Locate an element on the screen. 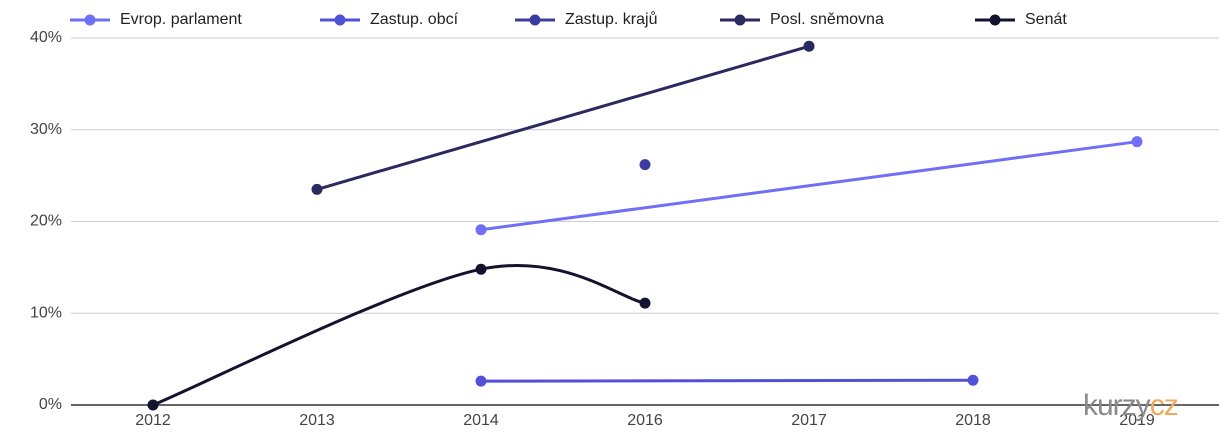 This screenshot has width=1220, height=432. y-tick-label: 0% is located at coordinates (50, 404).